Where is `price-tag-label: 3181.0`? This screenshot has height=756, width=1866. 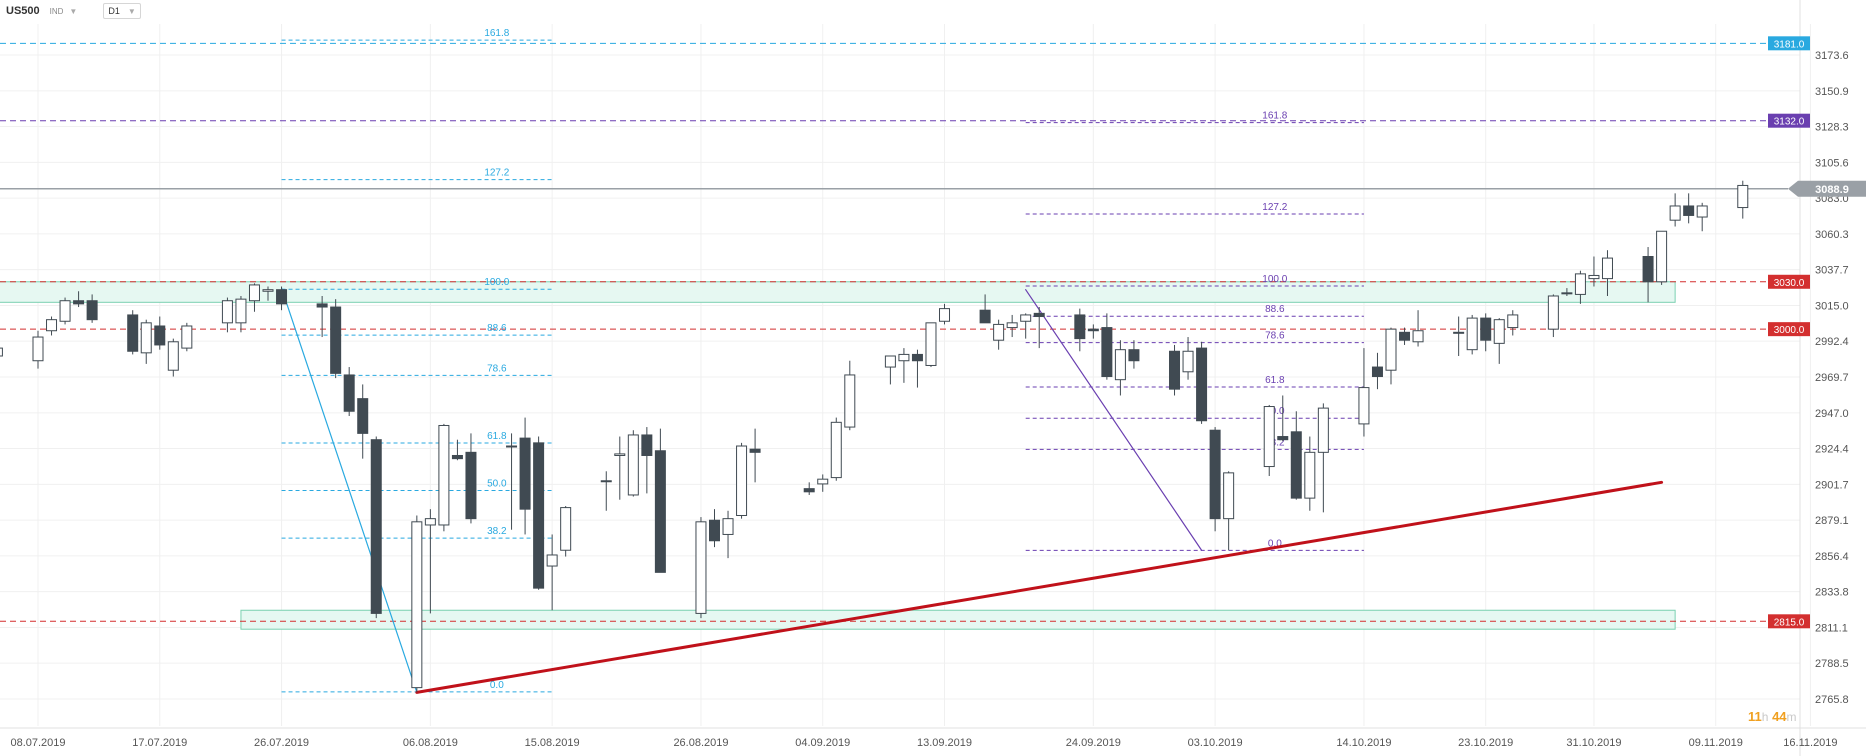
price-tag-label: 3181.0 is located at coordinates (1789, 44).